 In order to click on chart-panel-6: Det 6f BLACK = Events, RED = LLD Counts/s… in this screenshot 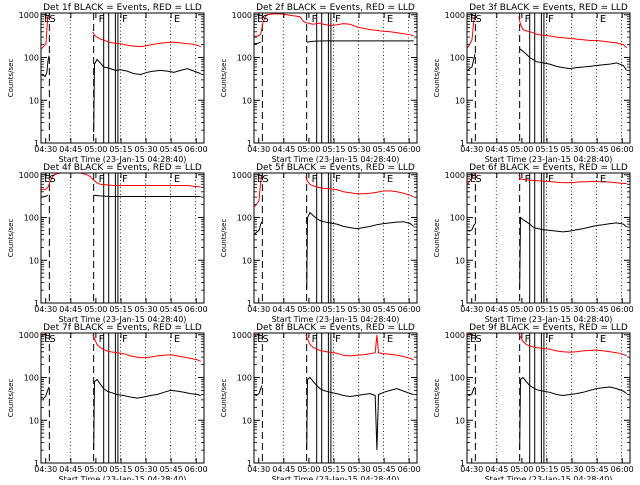, I will do `click(533, 243)`.